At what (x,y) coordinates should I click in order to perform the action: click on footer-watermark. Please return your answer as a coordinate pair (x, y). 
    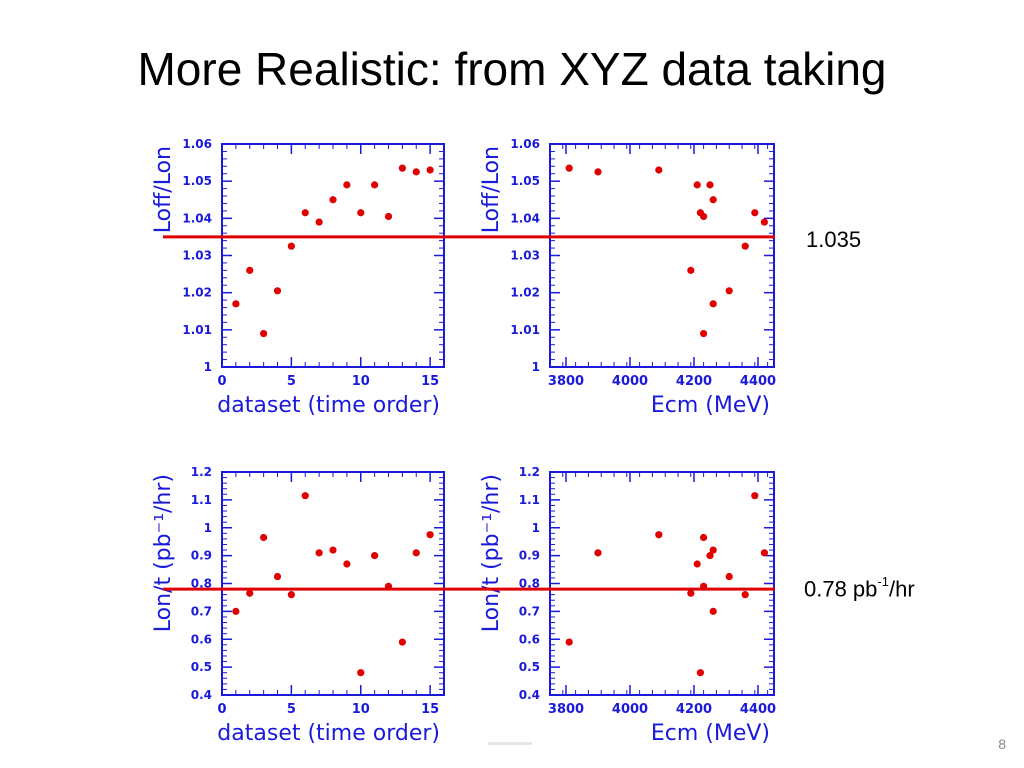
    Looking at the image, I should click on (510, 743).